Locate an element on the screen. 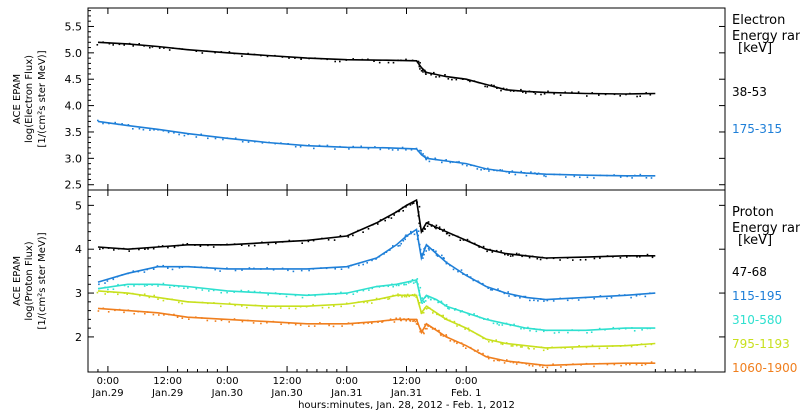 This screenshot has height=410, width=800. y-tick-label: 3.0 is located at coordinates (74, 158).